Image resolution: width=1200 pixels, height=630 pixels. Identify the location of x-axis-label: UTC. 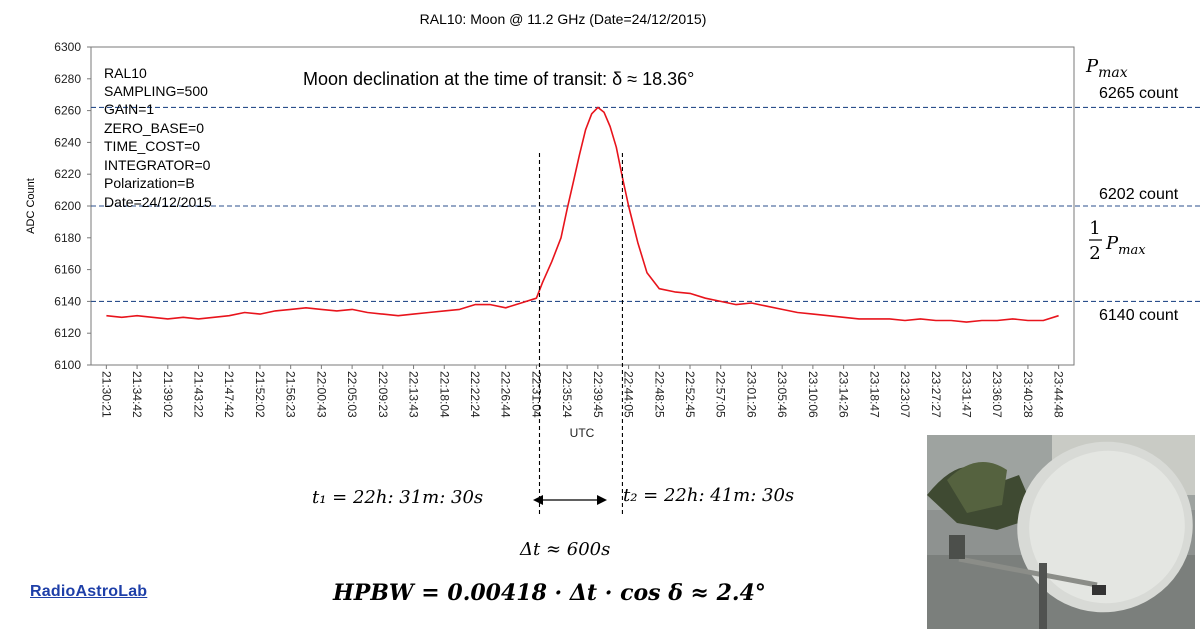
(582, 433).